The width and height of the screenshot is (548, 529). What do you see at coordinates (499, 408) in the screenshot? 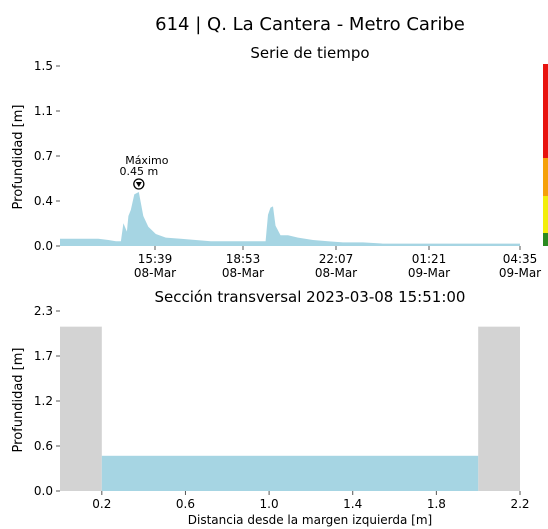
I see `right-bank` at bounding box center [499, 408].